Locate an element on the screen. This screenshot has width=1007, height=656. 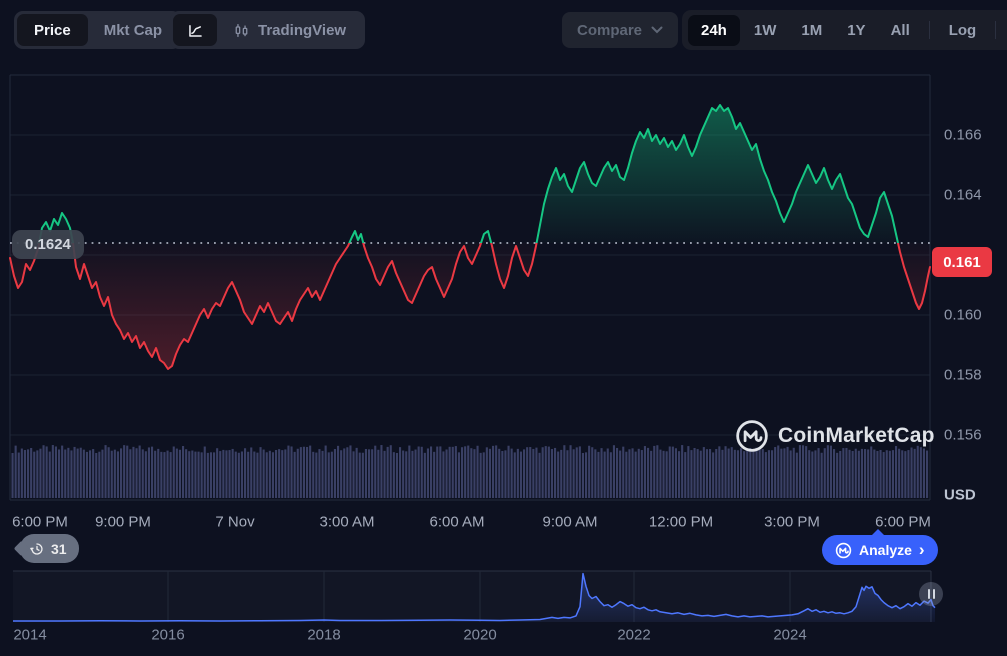
history-count-badge: 31 is located at coordinates (49, 548).